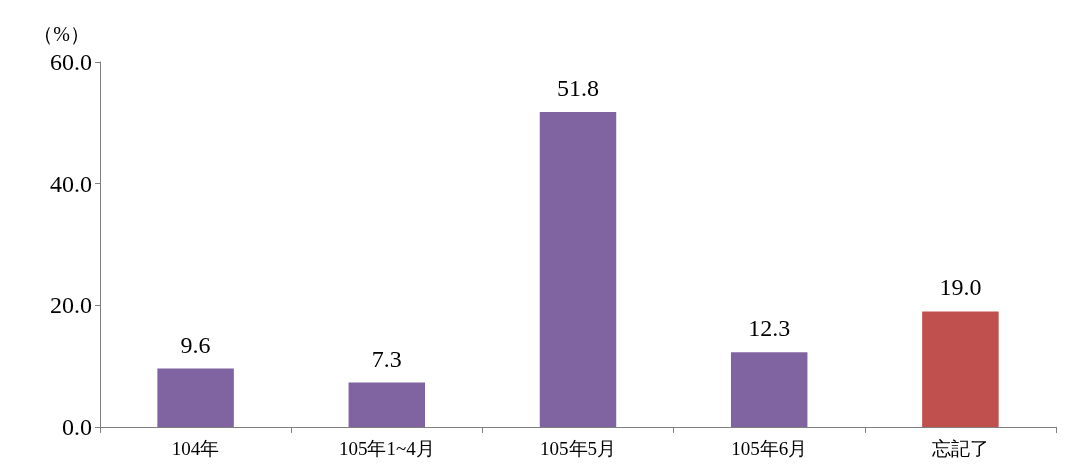  I want to click on y-tick-label: 60.0, so click(71, 62).